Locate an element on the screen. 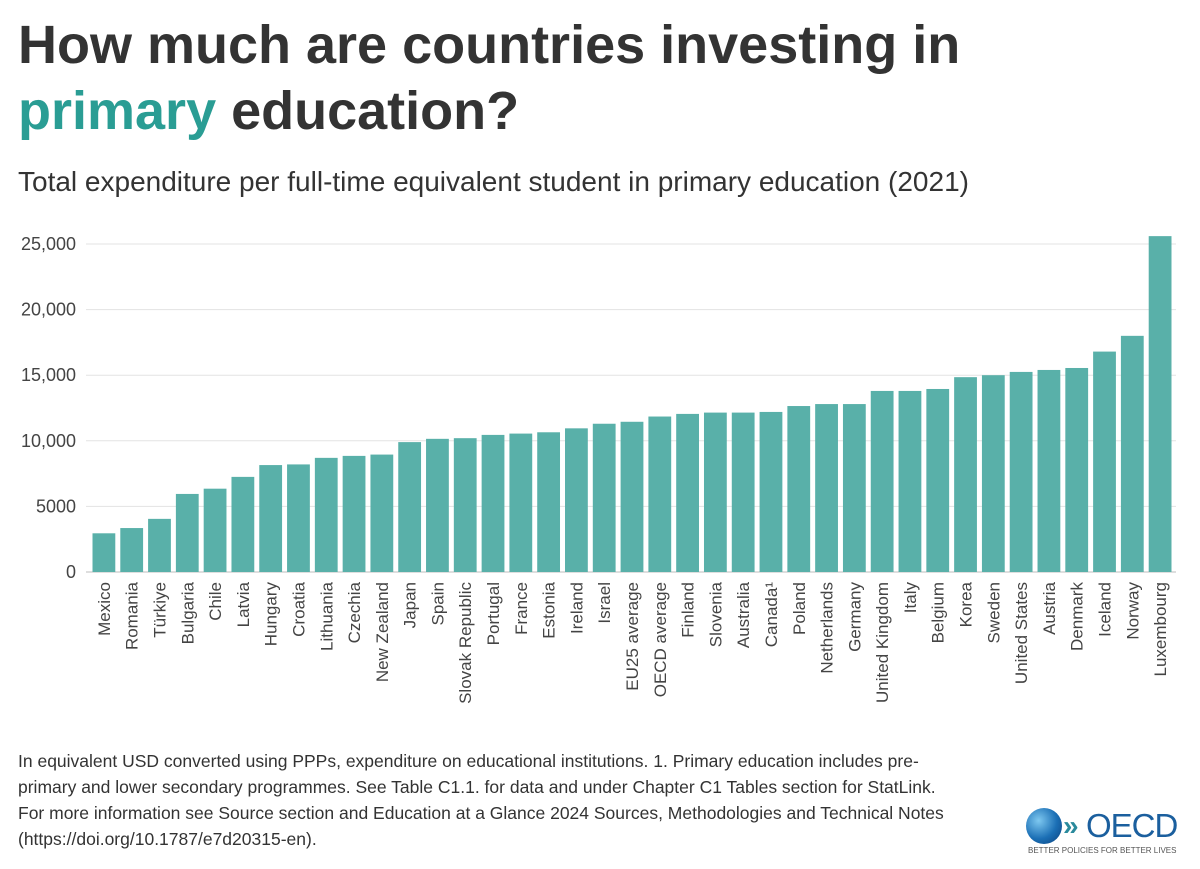 This screenshot has height=869, width=1200. chevrons-icon: » is located at coordinates (1070, 825).